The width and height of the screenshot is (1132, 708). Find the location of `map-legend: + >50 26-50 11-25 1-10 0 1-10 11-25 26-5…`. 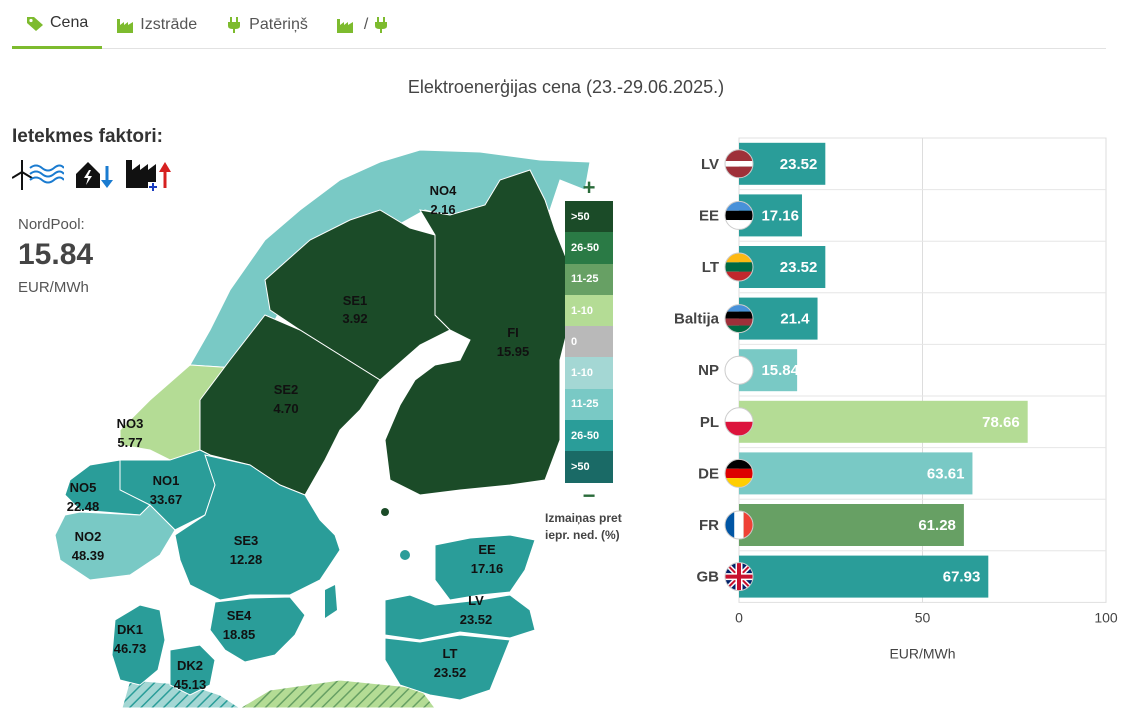

map-legend: + >50 26-50 11-25 1-10 0 1-10 11-25 26-5… is located at coordinates (589, 342).